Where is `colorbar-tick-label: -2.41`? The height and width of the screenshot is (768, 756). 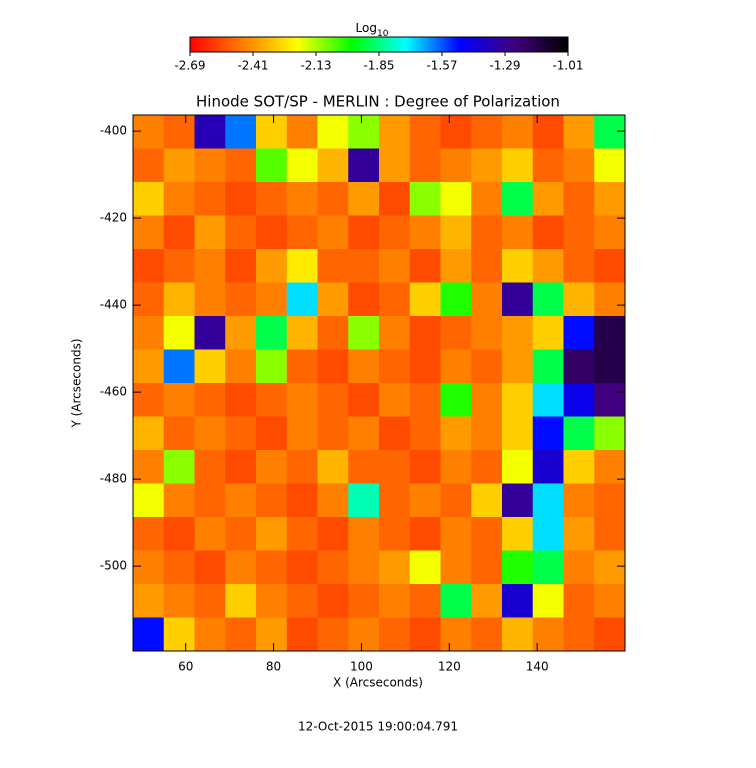 colorbar-tick-label: -2.41 is located at coordinates (252, 66).